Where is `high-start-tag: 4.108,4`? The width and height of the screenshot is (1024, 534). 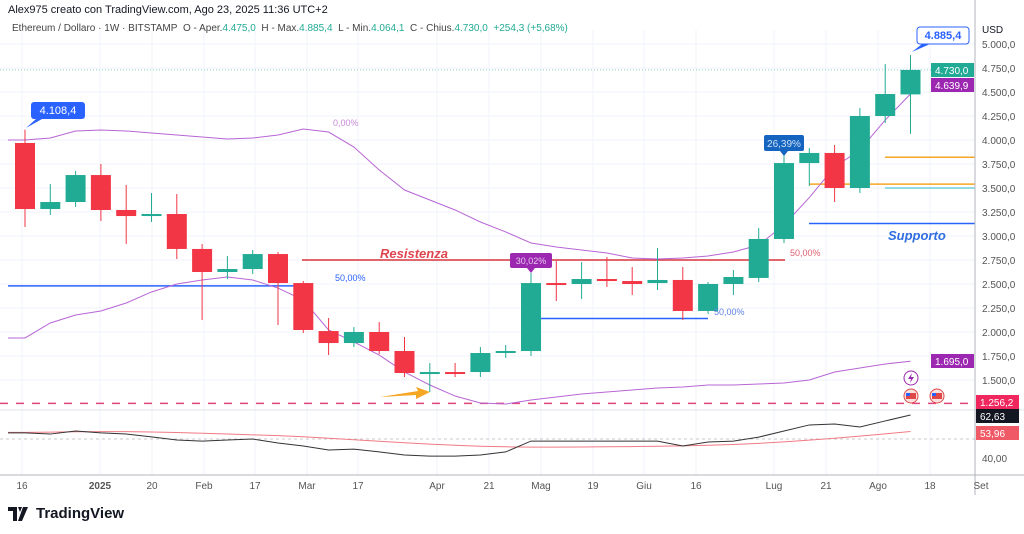 high-start-tag: 4.108,4 is located at coordinates (55, 115).